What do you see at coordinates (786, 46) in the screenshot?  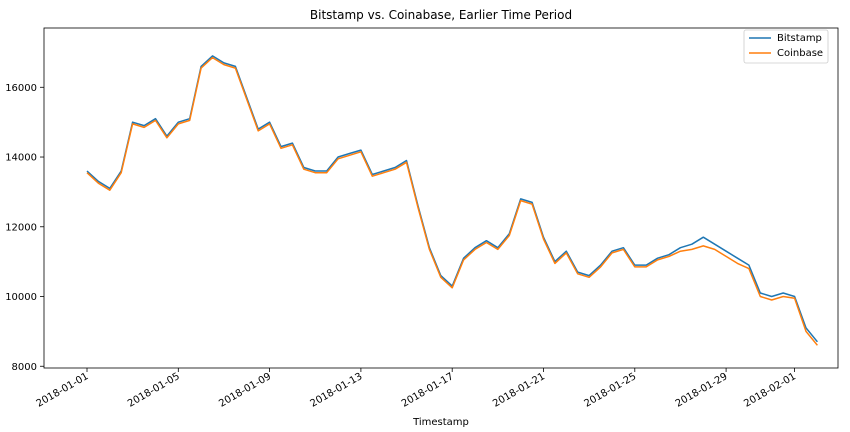 I see `legend: Bitstamp Coinbase` at bounding box center [786, 46].